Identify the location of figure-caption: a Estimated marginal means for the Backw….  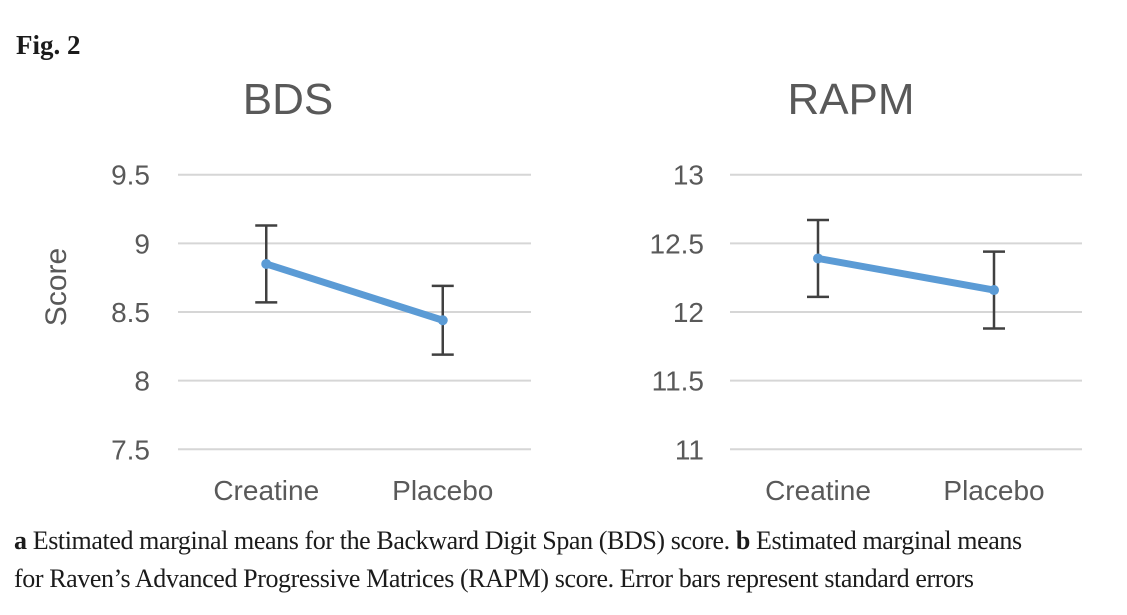
(569, 560).